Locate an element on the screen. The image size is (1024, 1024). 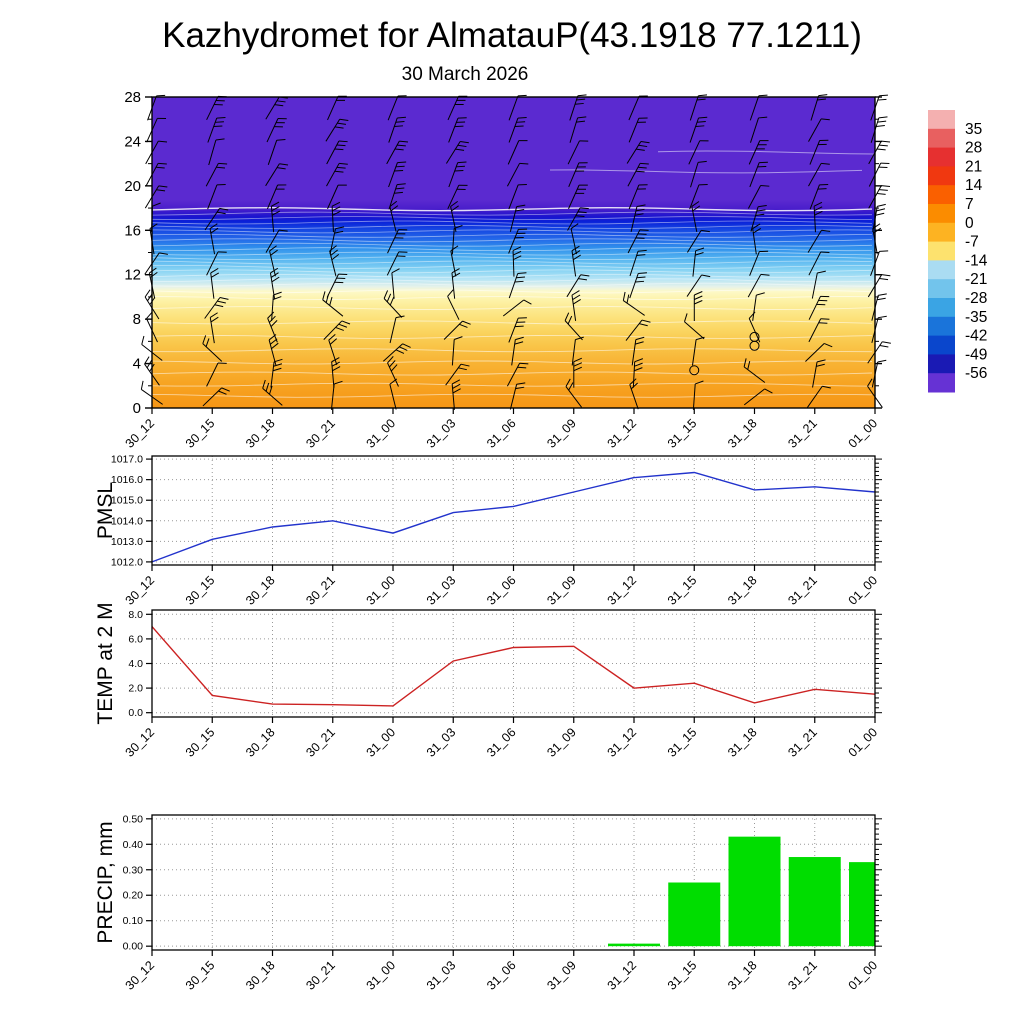
temp2m-ytick-label: 2.0 is located at coordinates (135, 689).